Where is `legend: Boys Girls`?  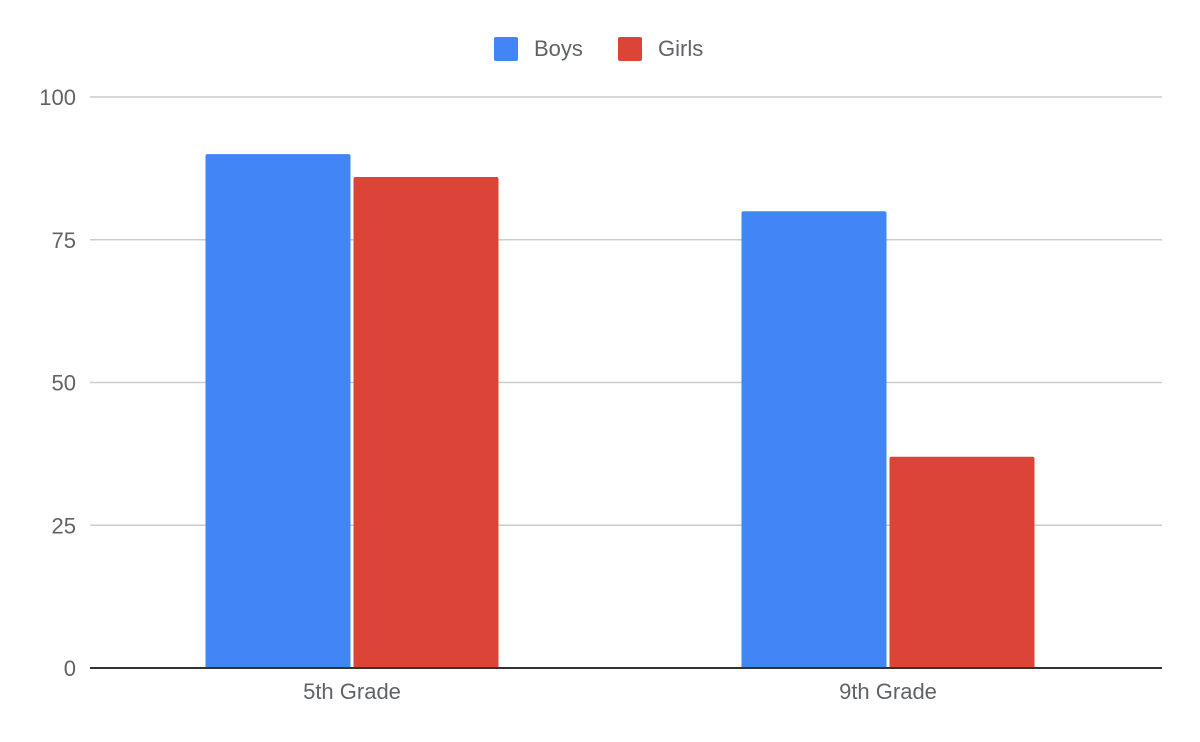 legend: Boys Girls is located at coordinates (598, 48).